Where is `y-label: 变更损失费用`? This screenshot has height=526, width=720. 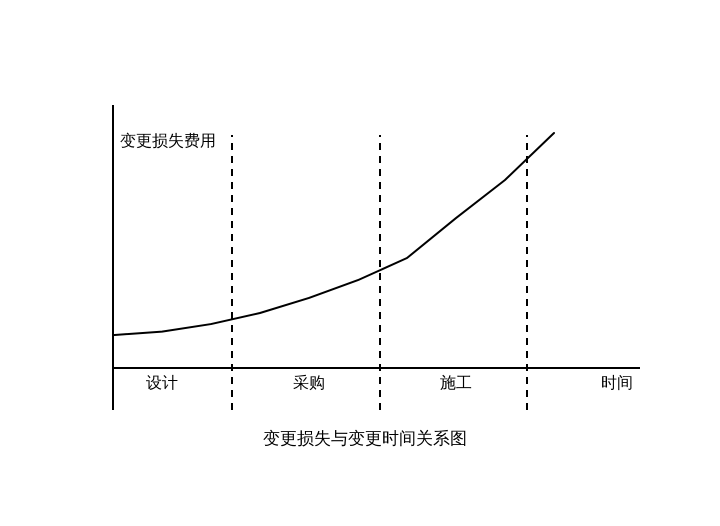
y-label: 变更损失费用 is located at coordinates (168, 140).